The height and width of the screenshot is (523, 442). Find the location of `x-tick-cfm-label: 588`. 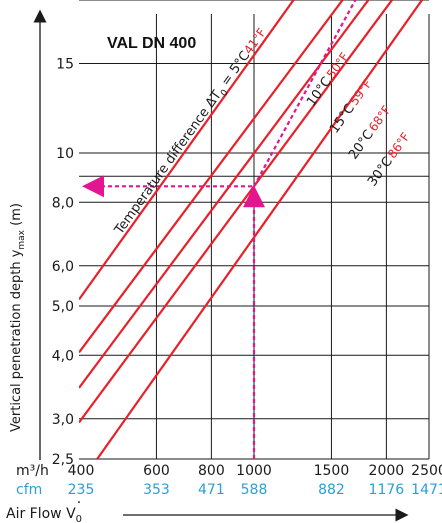

x-tick-cfm-label: 588 is located at coordinates (254, 490).